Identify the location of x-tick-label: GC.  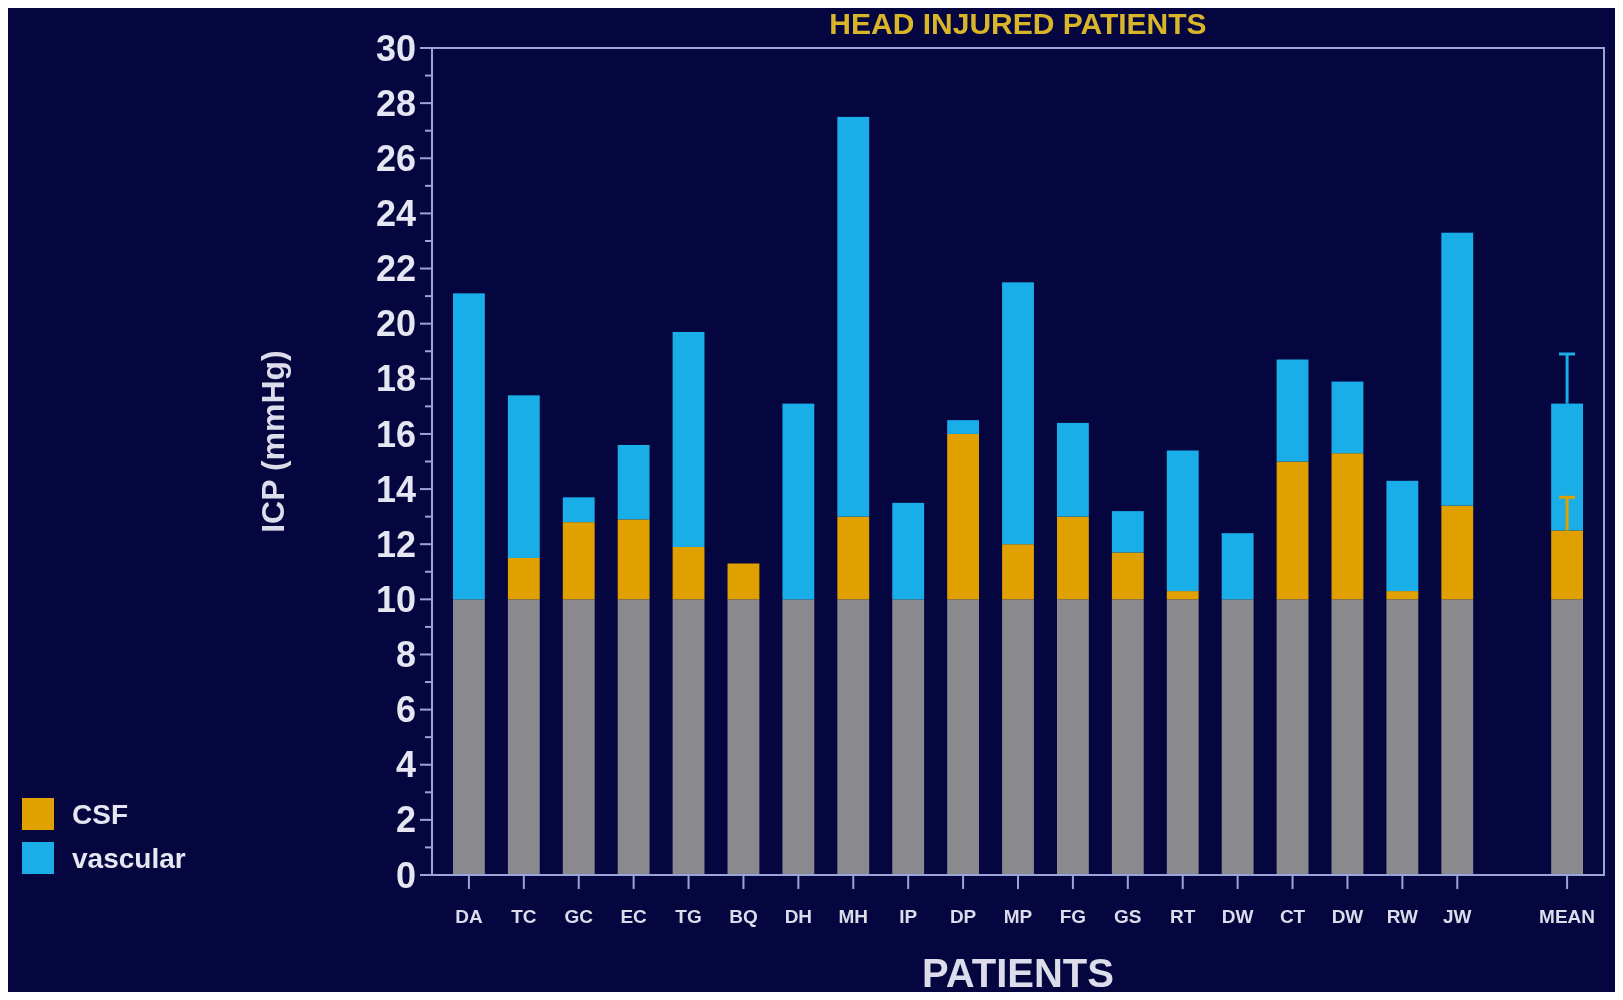
(579, 916).